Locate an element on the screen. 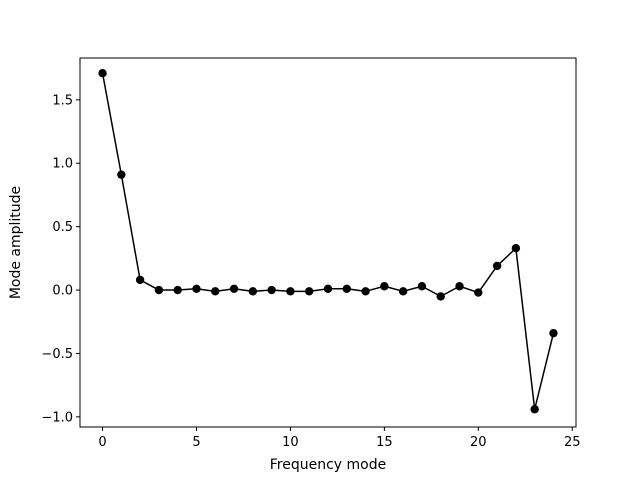 The image size is (640, 480). y-tick-label: 1.0 is located at coordinates (62, 164).